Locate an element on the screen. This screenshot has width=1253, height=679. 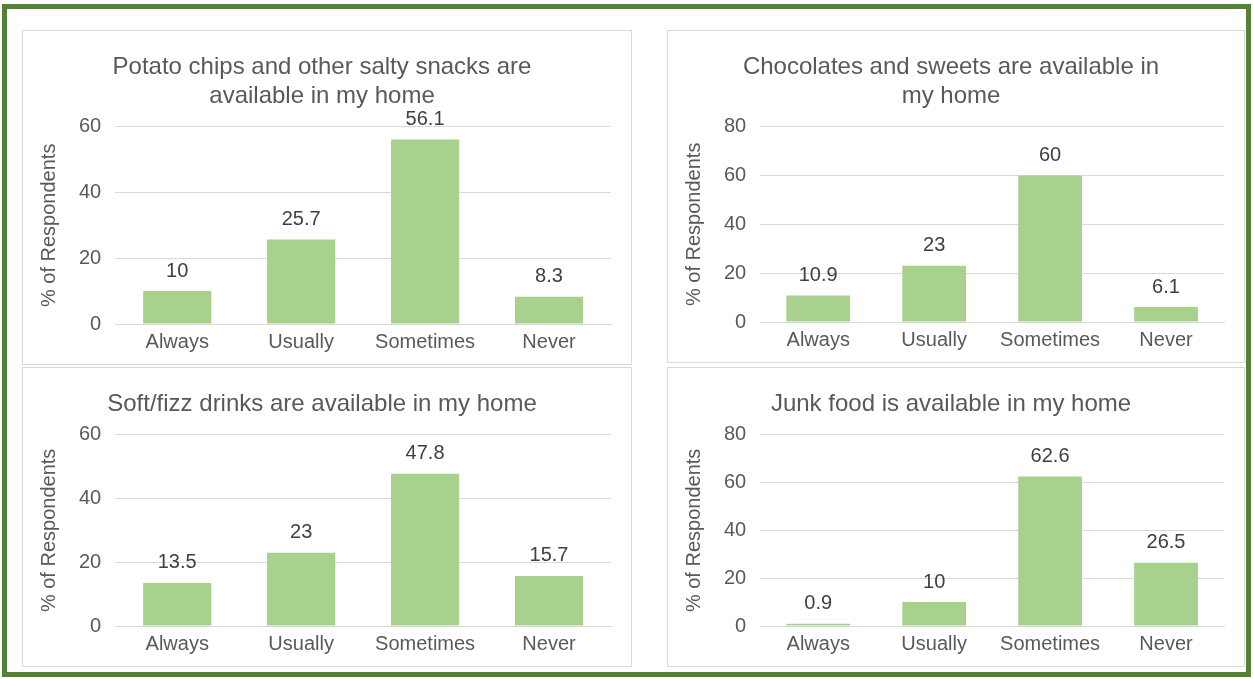
chart-title: Chocolates and sweets are available in my home is located at coordinates (951, 80).